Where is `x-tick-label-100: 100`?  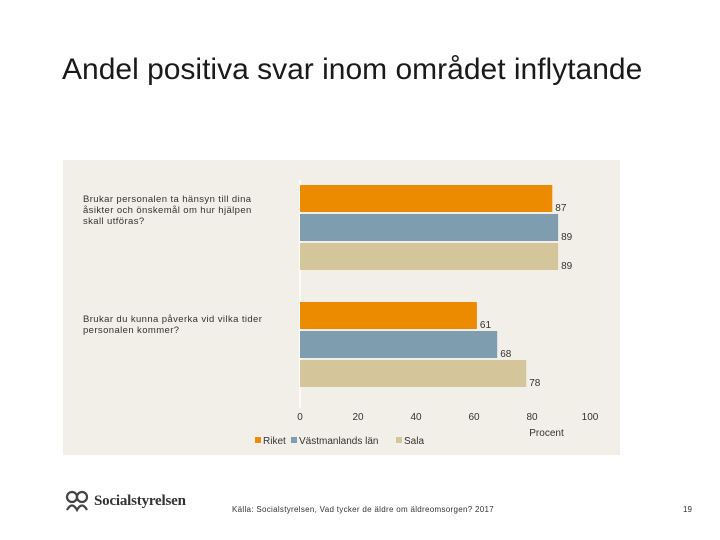 x-tick-label-100: 100 is located at coordinates (590, 417).